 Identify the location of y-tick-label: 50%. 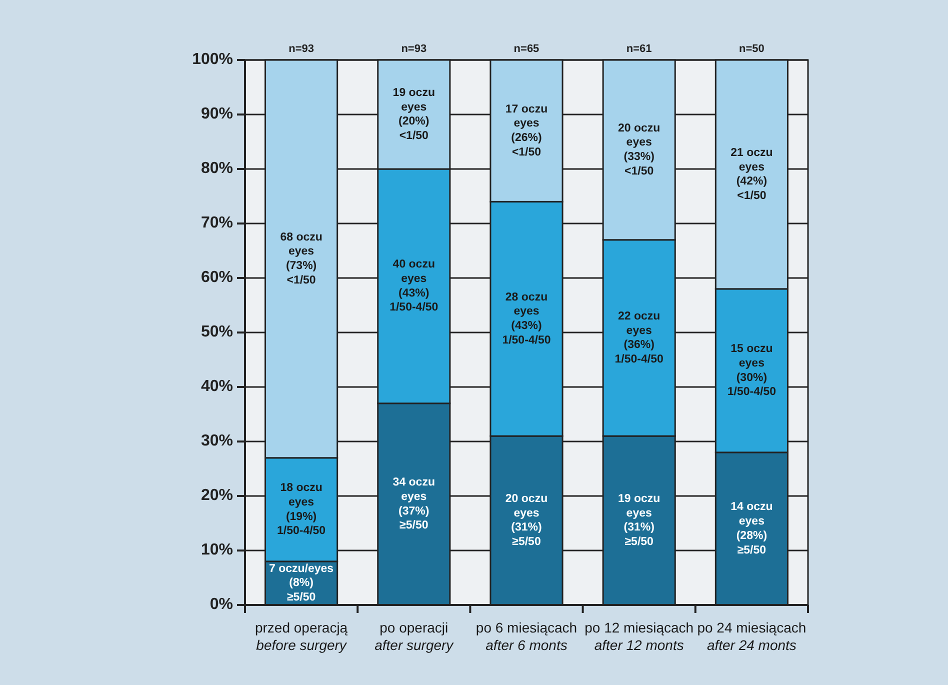
(216, 332).